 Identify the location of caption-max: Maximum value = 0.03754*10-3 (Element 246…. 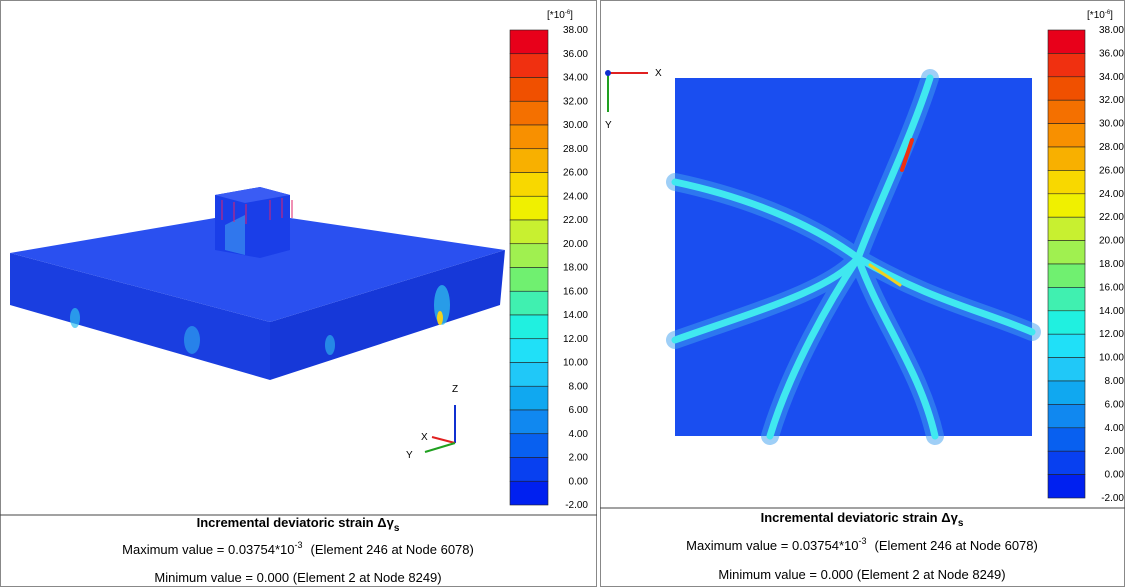
(862, 544).